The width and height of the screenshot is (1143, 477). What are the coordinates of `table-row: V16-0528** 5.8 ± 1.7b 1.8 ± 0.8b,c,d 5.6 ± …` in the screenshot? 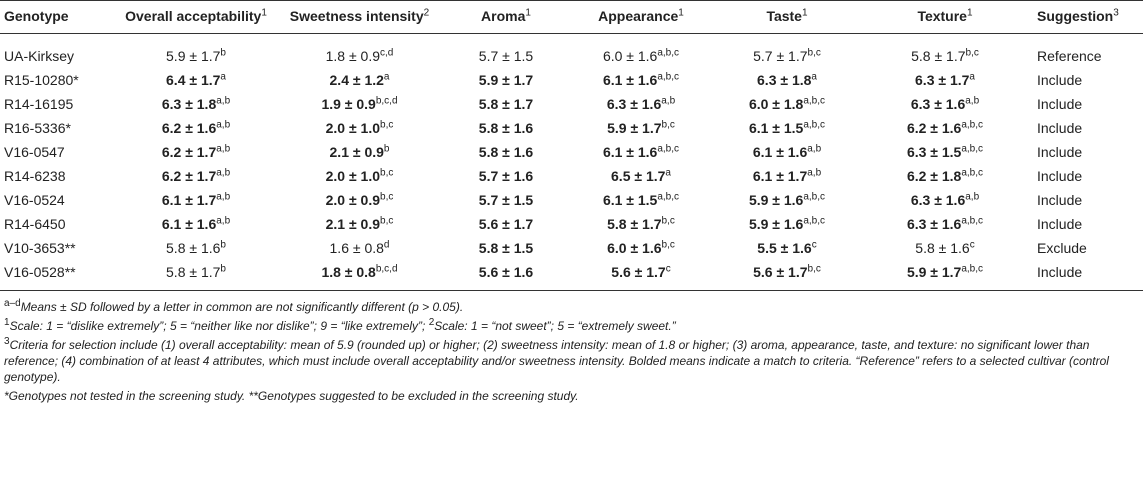 It's located at (571, 275).